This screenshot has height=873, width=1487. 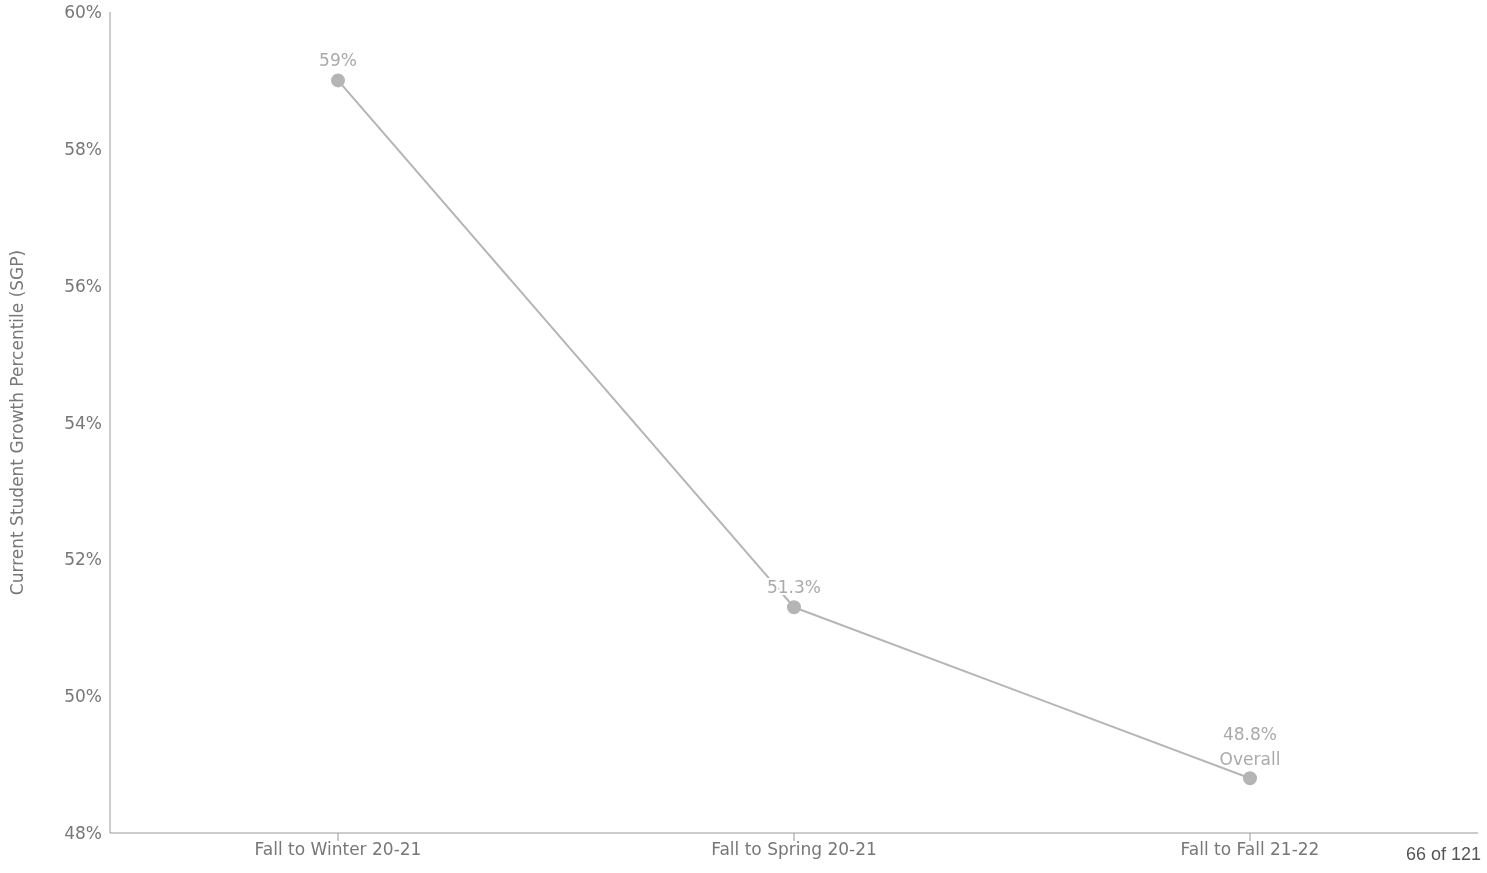 I want to click on annotation: Overall, so click(x=1250, y=759).